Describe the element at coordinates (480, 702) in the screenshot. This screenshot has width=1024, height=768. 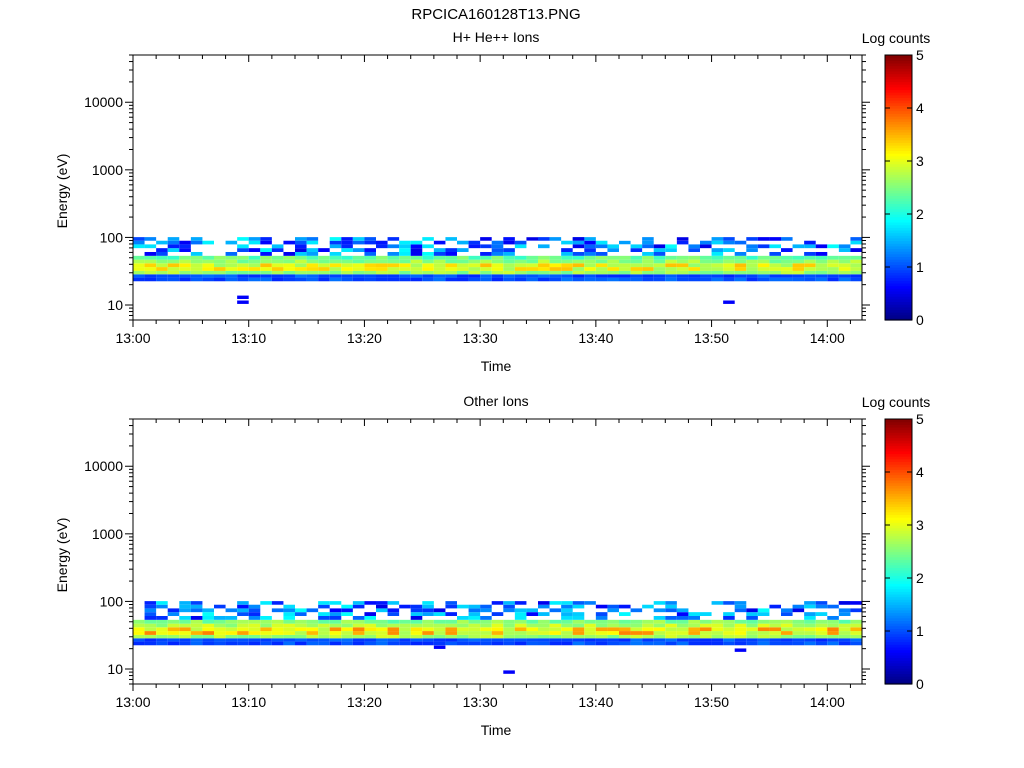
I see `x-tick-label: 13:30` at that location.